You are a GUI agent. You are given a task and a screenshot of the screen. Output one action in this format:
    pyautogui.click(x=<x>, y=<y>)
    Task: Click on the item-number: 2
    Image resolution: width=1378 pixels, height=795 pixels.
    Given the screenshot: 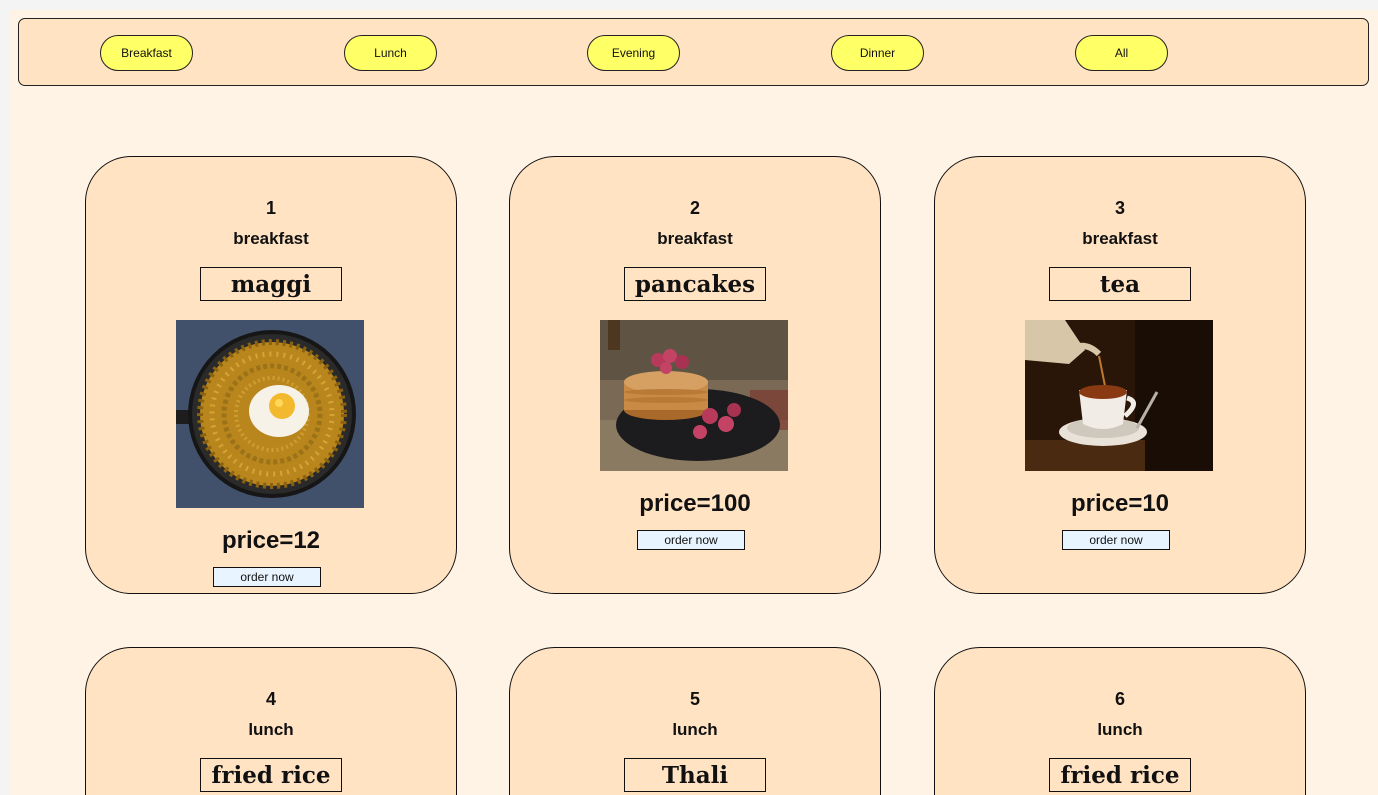 What is the action you would take?
    pyautogui.click(x=694, y=208)
    